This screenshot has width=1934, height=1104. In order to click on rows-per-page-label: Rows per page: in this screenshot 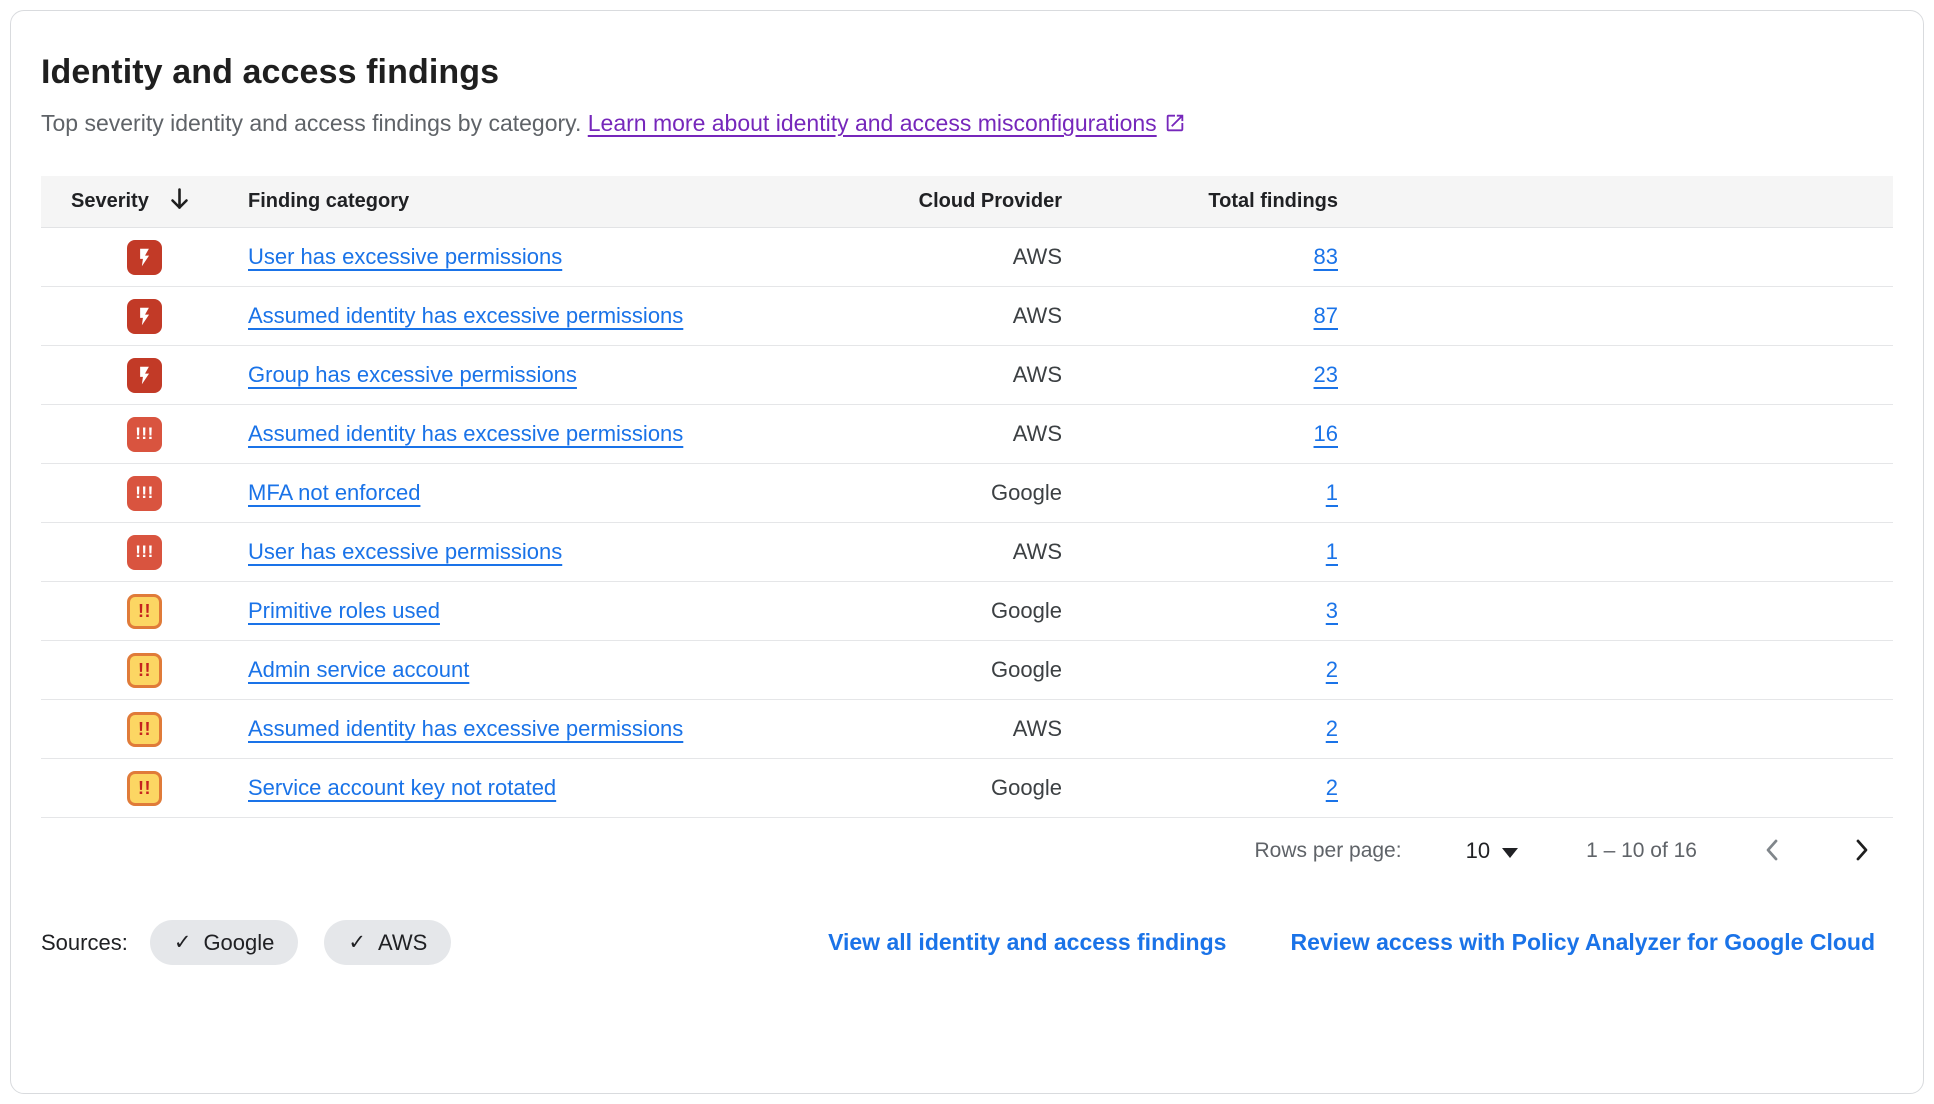, I will do `click(1328, 850)`.